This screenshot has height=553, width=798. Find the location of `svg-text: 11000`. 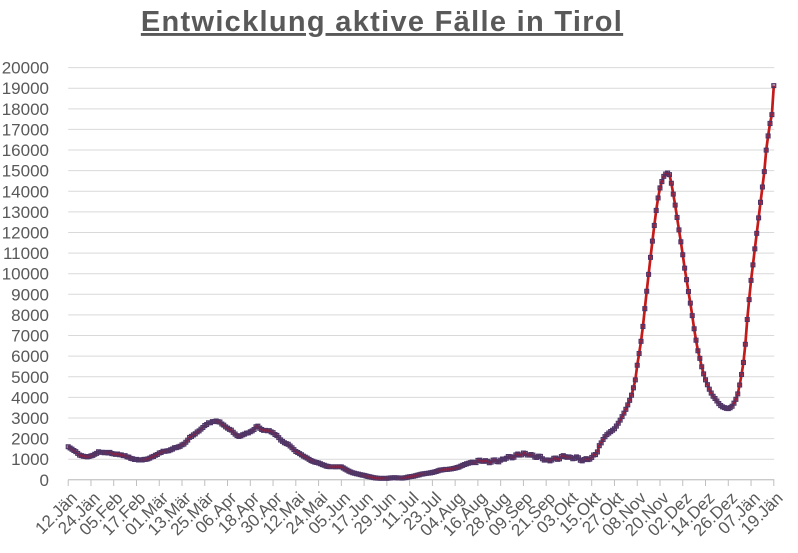

svg-text: 11000 is located at coordinates (26, 253).